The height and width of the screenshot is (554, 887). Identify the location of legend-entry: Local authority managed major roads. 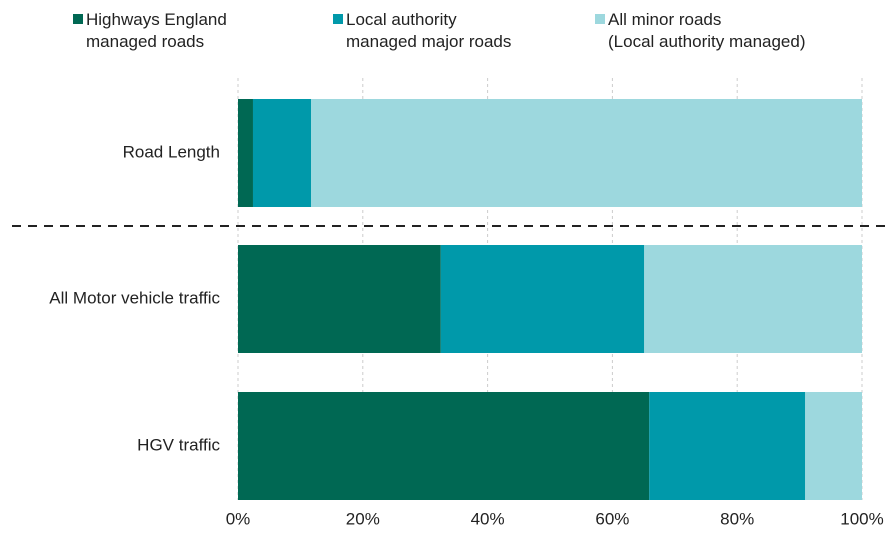
(422, 31).